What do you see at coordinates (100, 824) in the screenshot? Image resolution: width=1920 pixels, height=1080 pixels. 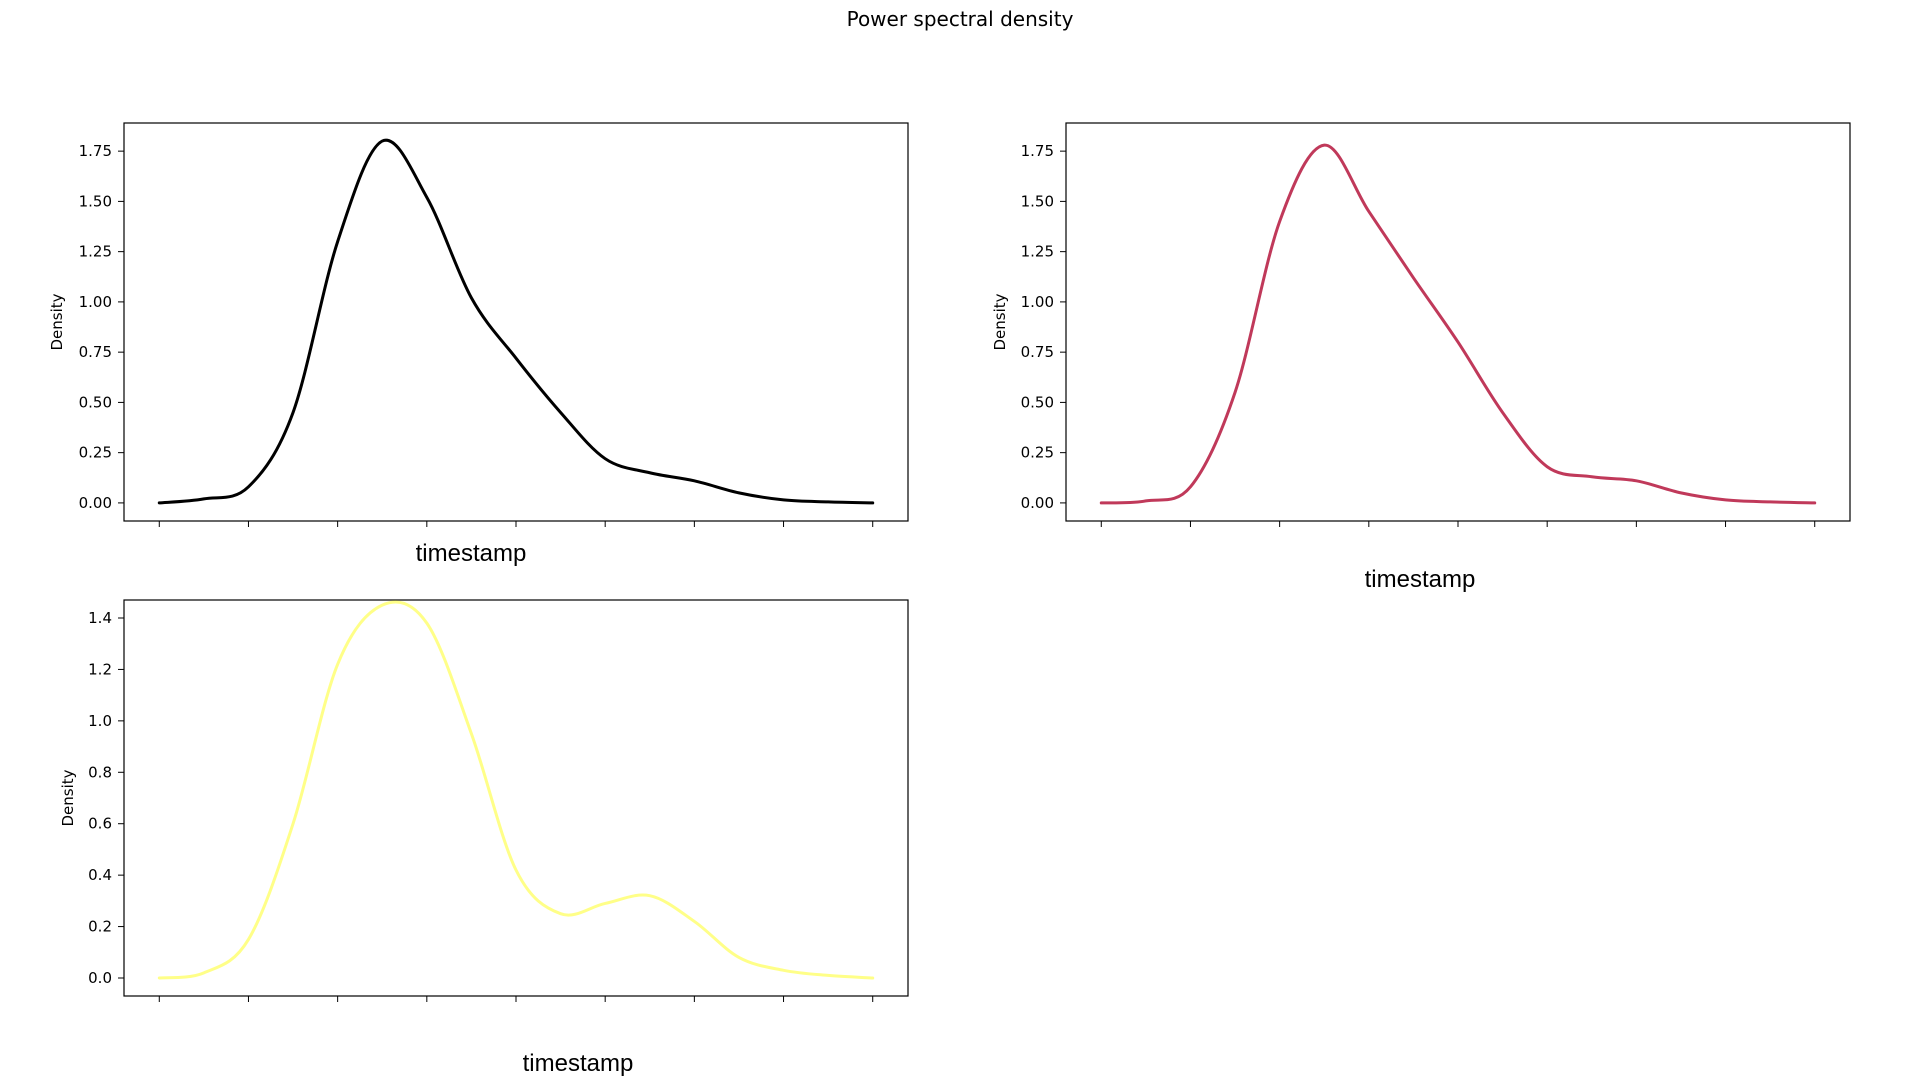 I see `y-tick-label: 0.6` at bounding box center [100, 824].